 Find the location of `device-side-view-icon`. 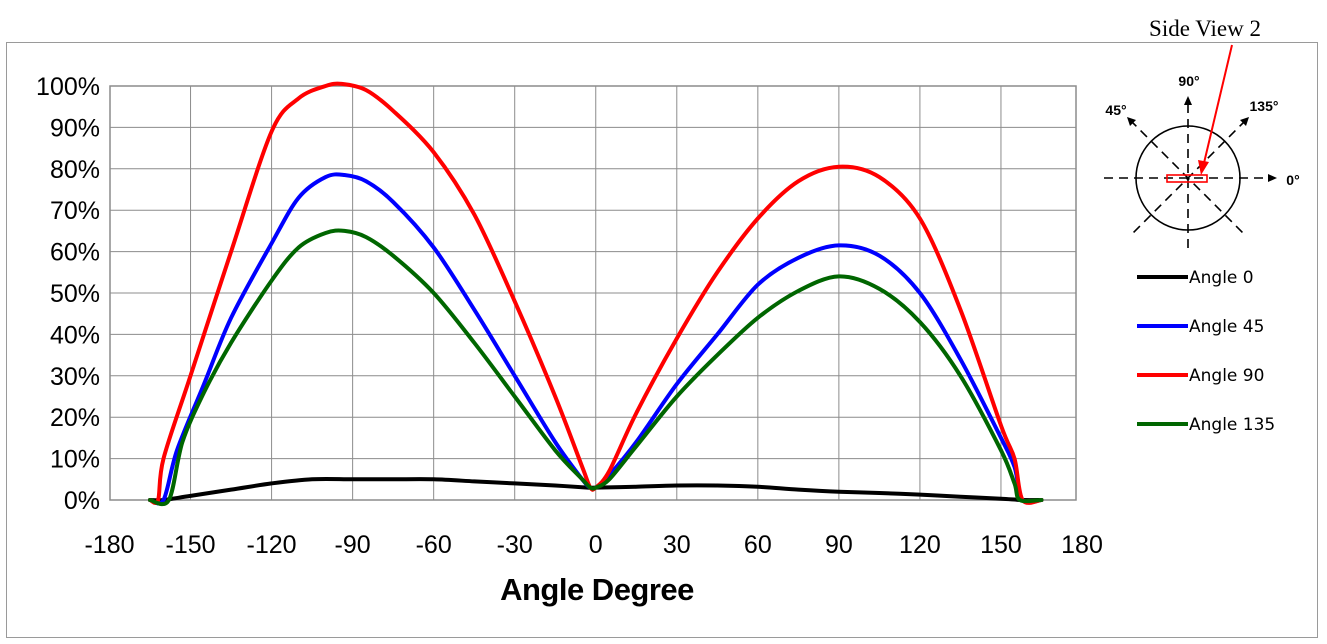

device-side-view-icon is located at coordinates (1187, 178).